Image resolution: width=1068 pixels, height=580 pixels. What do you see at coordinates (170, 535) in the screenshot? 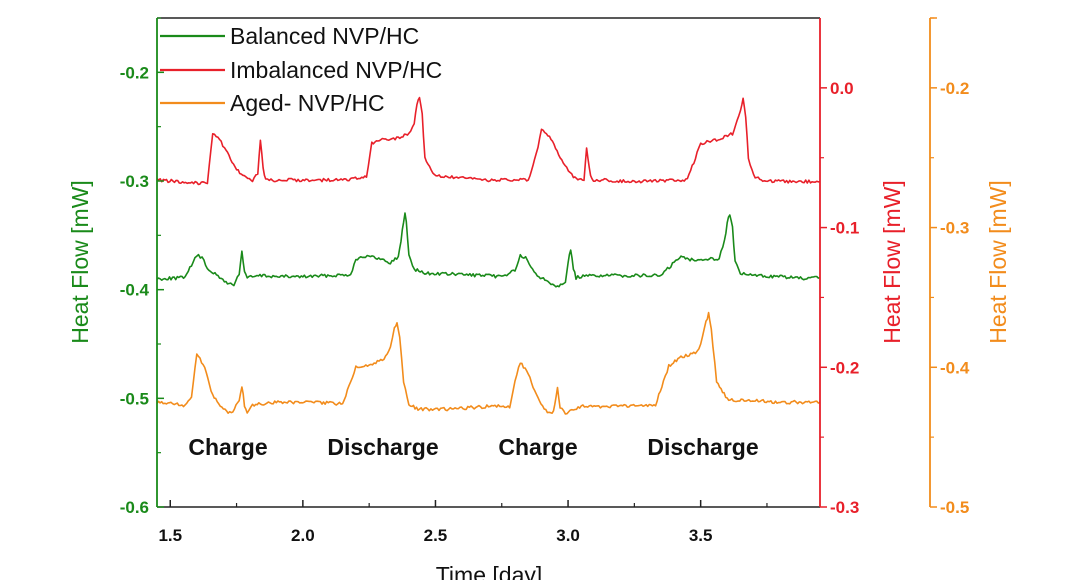
I see `x-tick-label: 1.5` at bounding box center [170, 535].